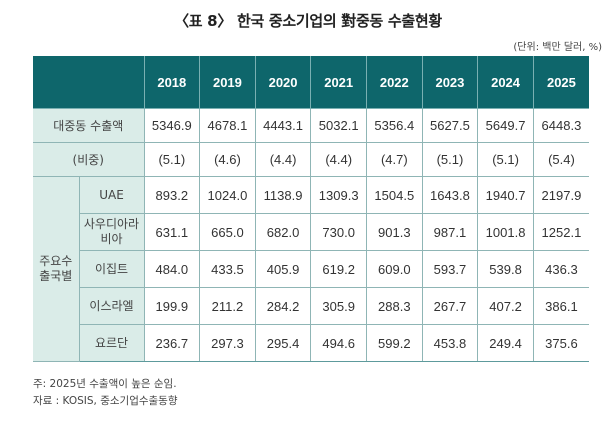 The image size is (616, 425). Describe the element at coordinates (394, 125) in the screenshot. I see `table-cell: 5356.4` at that location.